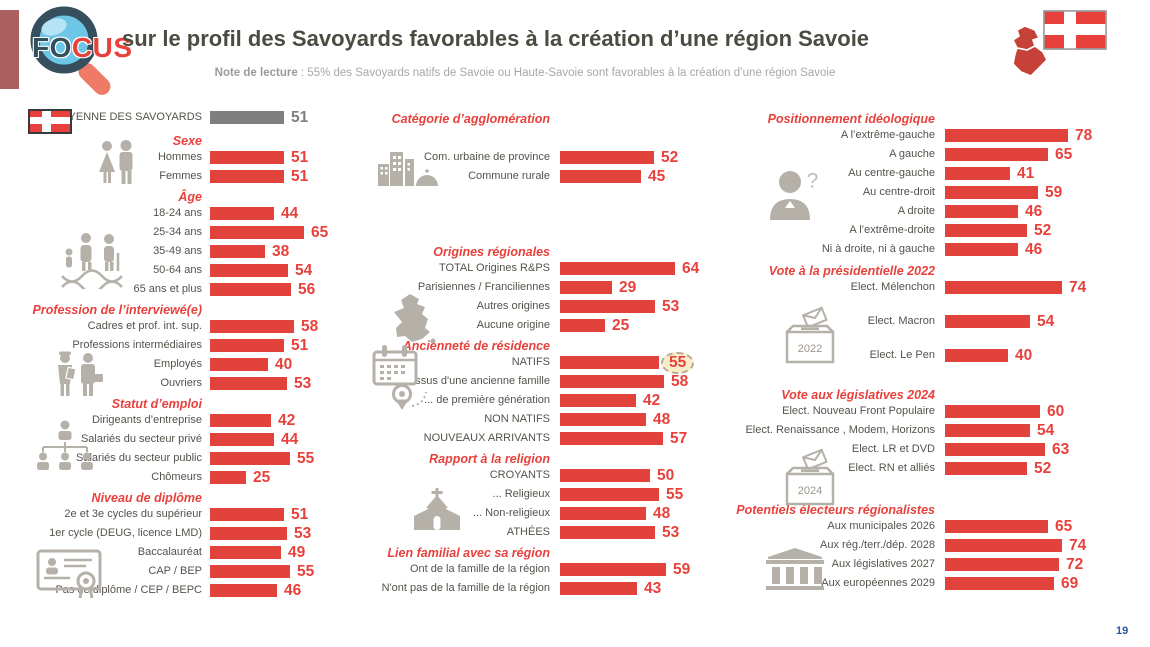 The image size is (1150, 647). Describe the element at coordinates (175, 570) in the screenshot. I see `bar-label: CAP / BEP` at that location.